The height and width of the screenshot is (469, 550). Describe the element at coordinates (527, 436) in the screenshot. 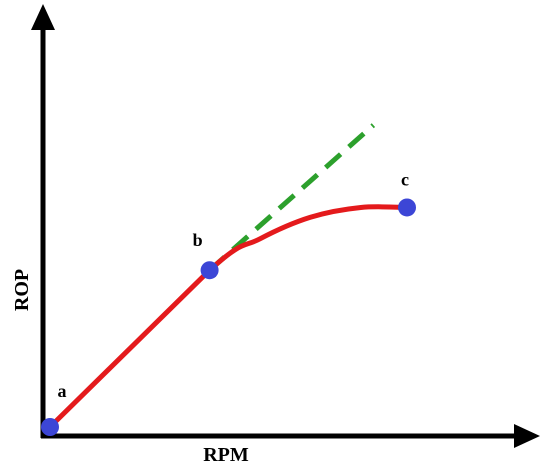

I see `x-axis-arrow` at that location.